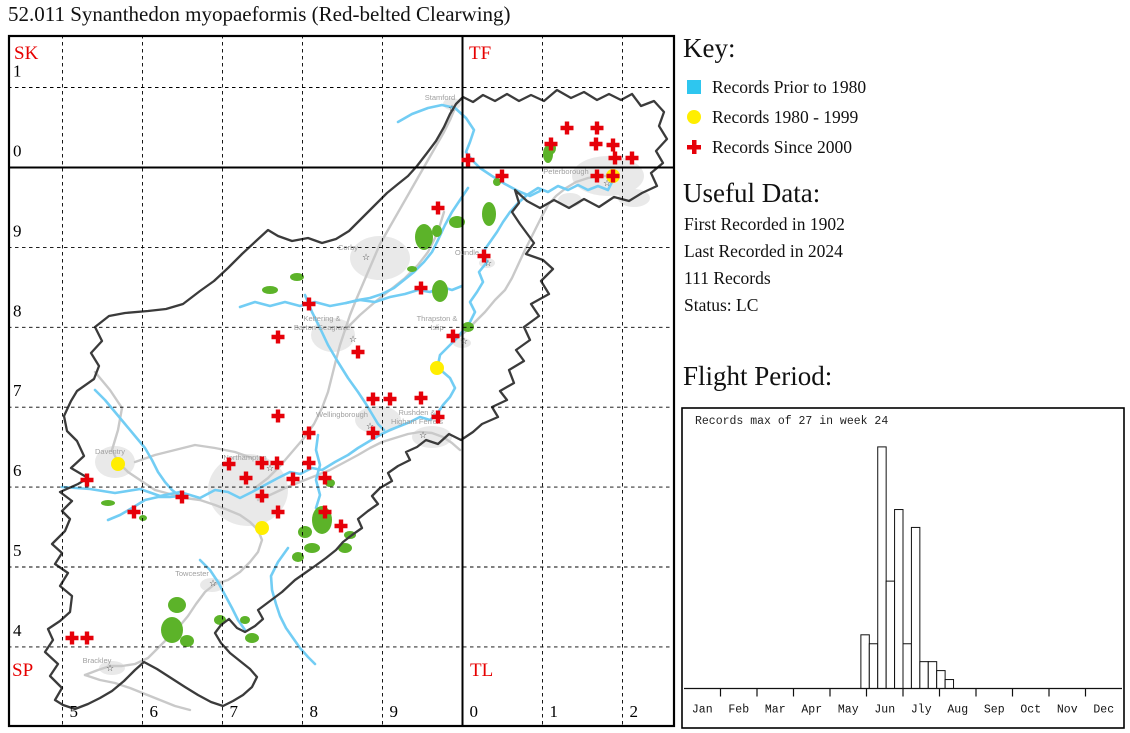 This screenshot has height=733, width=1130. I want to click on easting-label: 8, so click(314, 711).